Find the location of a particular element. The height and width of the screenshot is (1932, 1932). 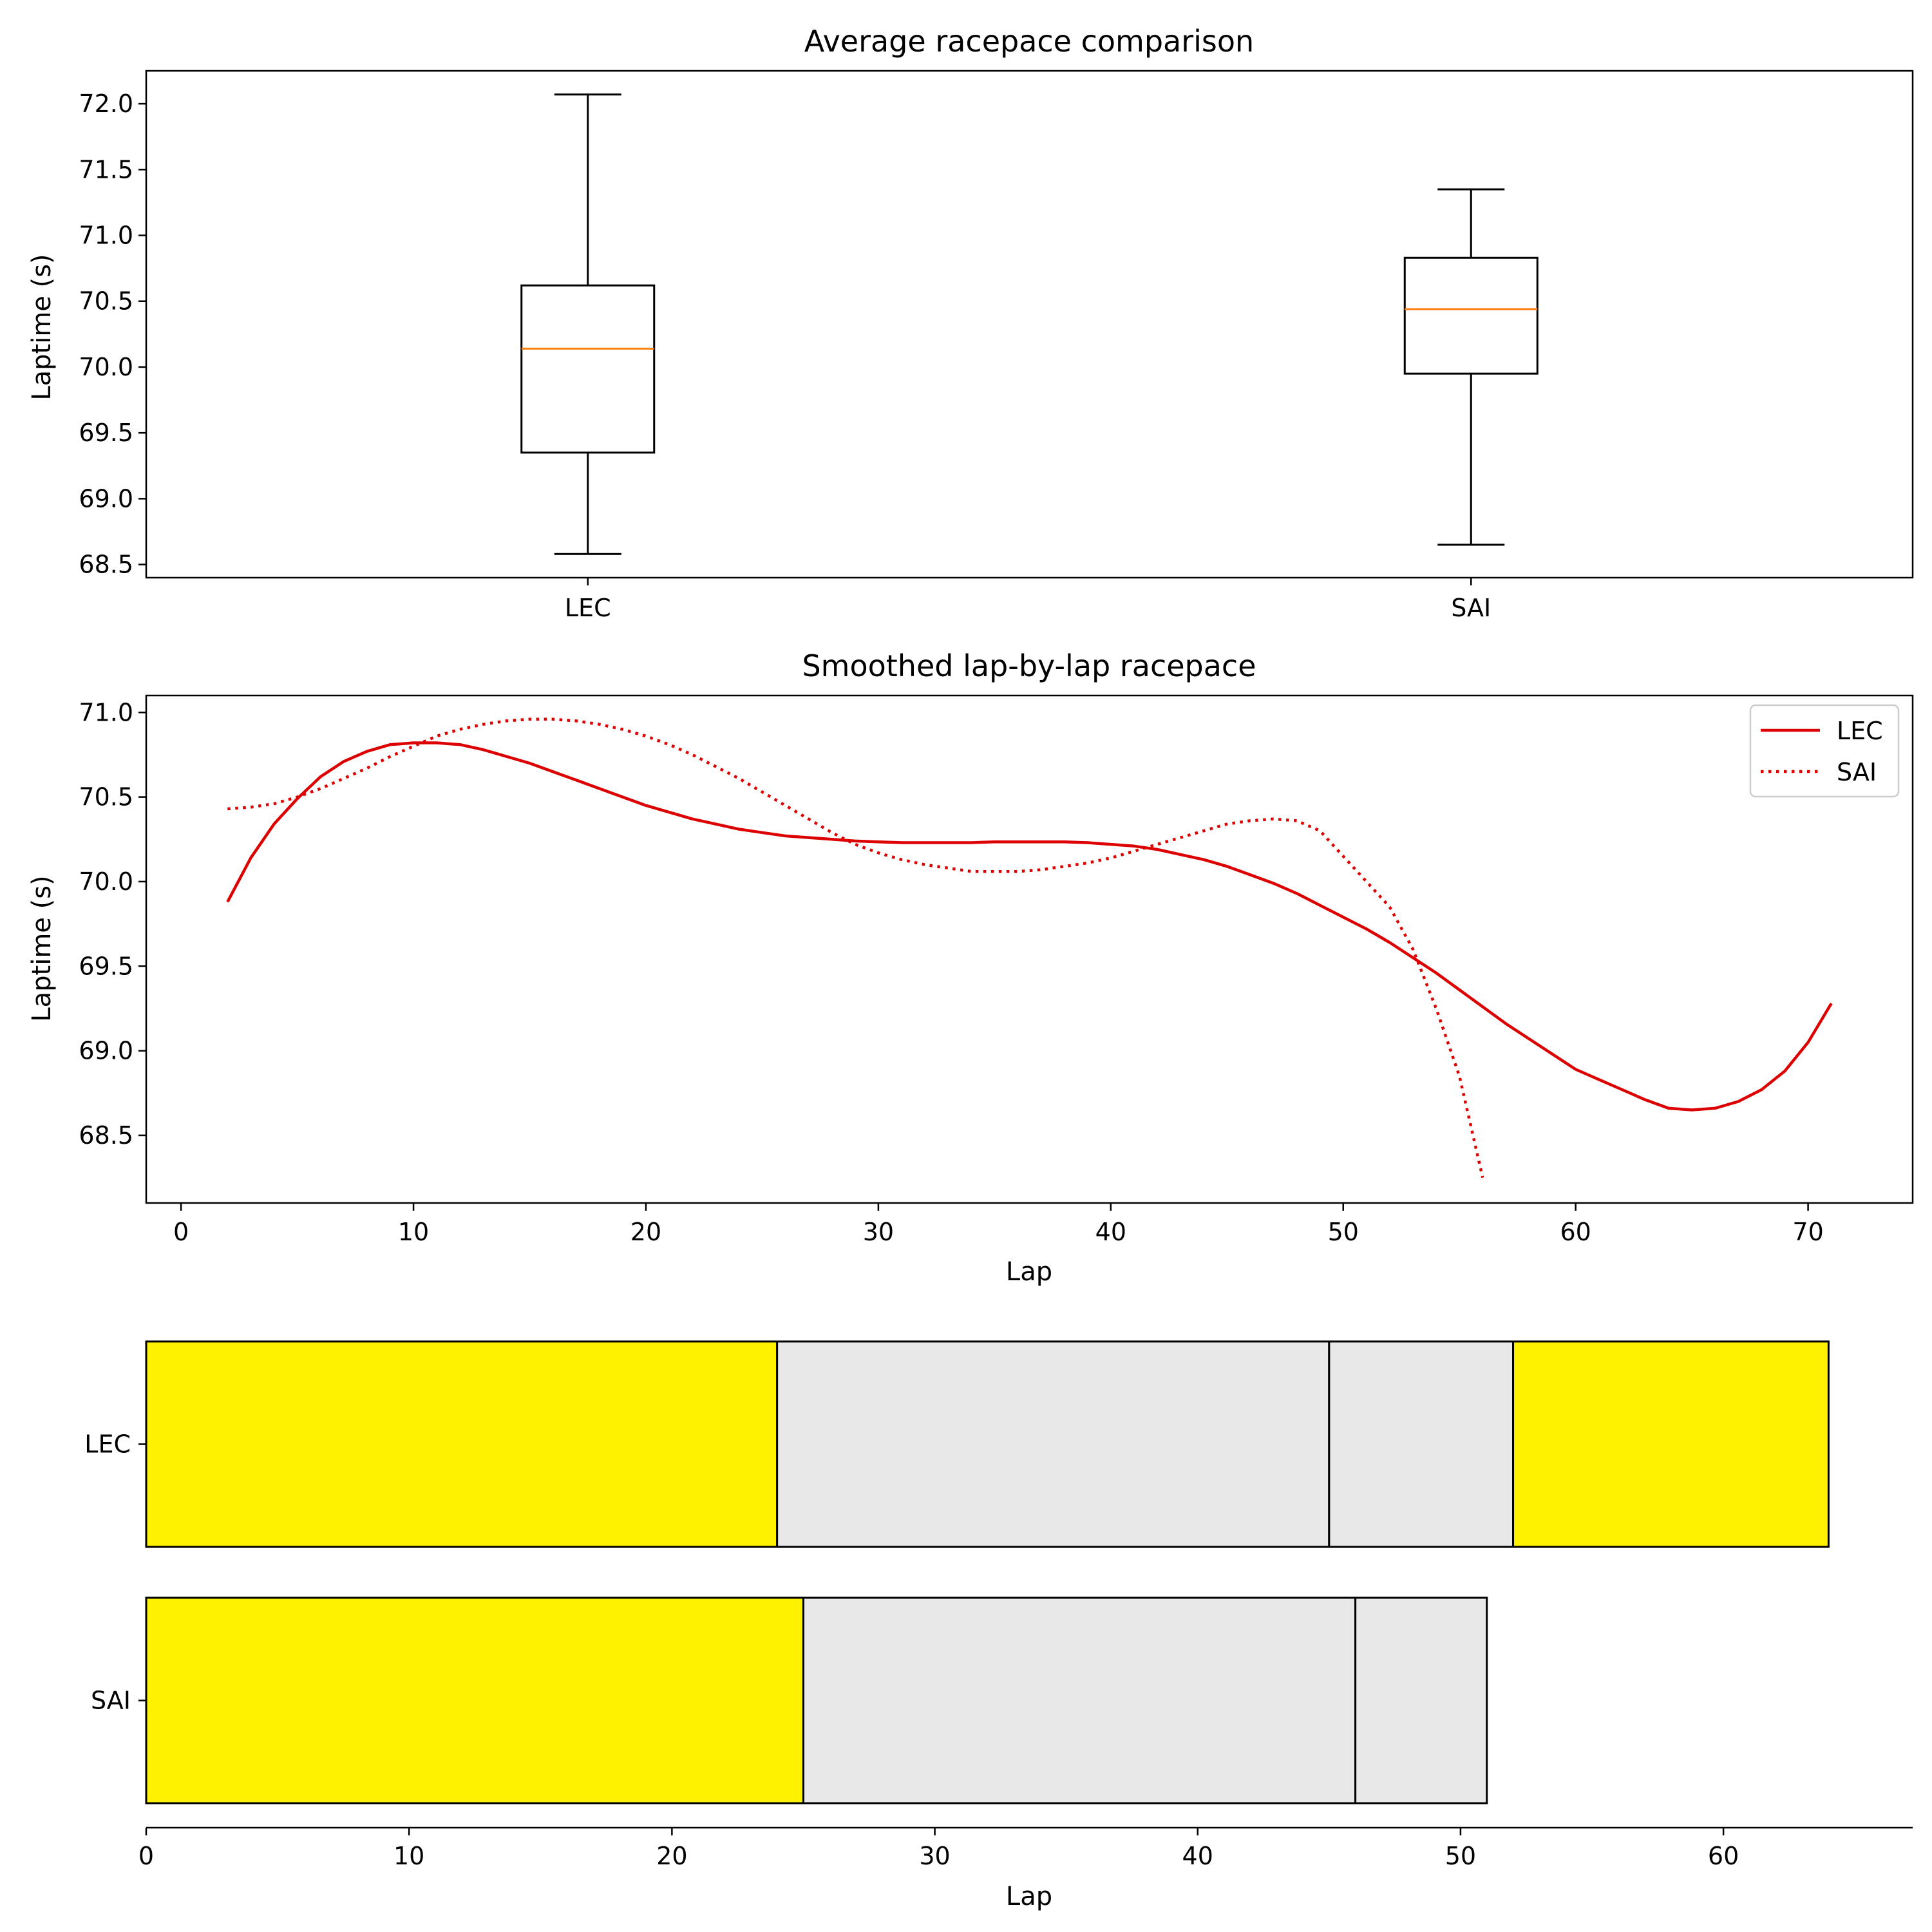

boxplot-boxes is located at coordinates (1029, 324).